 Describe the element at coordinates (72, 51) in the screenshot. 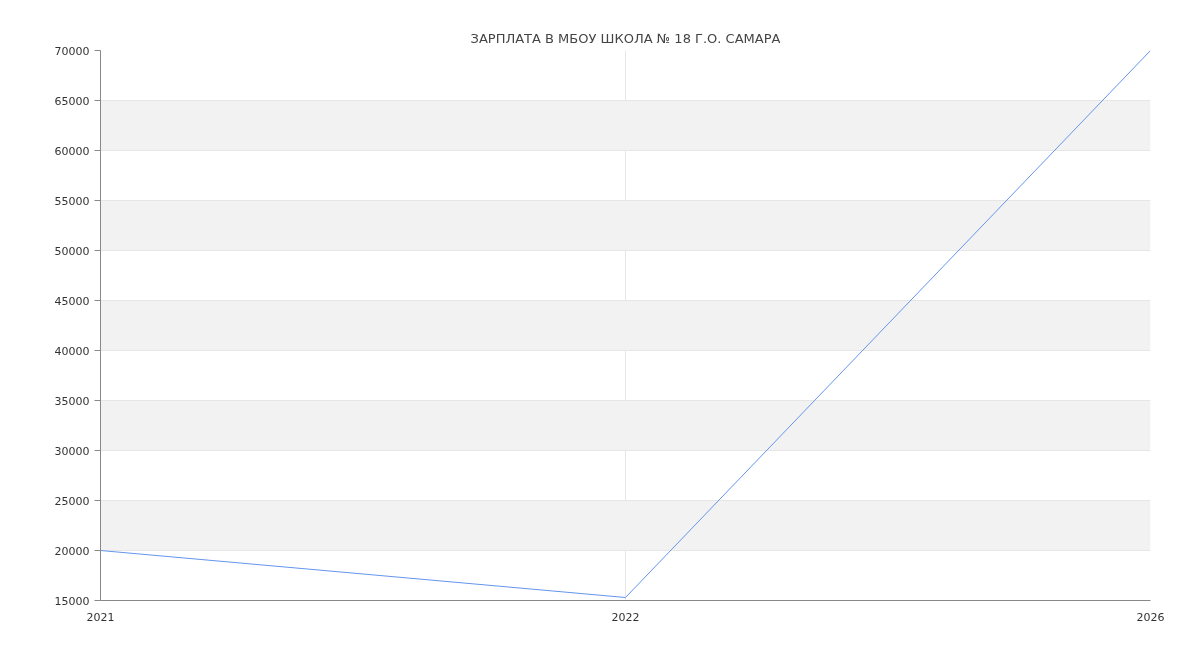

I see `y-tick-label: 70000` at that location.